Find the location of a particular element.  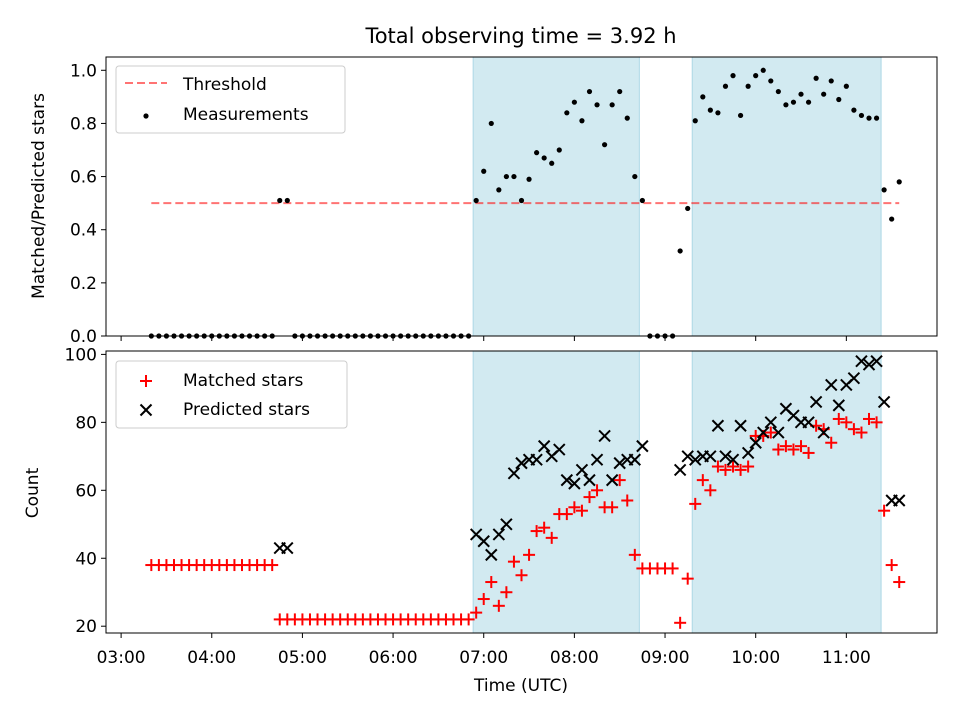

predicted-stars-legend-label: Predicted stars is located at coordinates (246, 410).